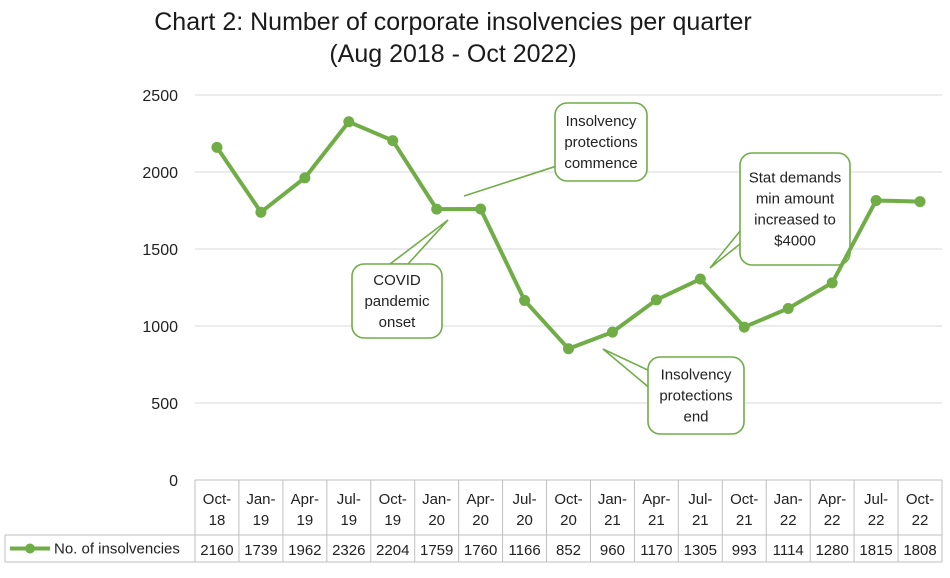 Image resolution: width=950 pixels, height=578 pixels. I want to click on table-value: 1170, so click(656, 550).